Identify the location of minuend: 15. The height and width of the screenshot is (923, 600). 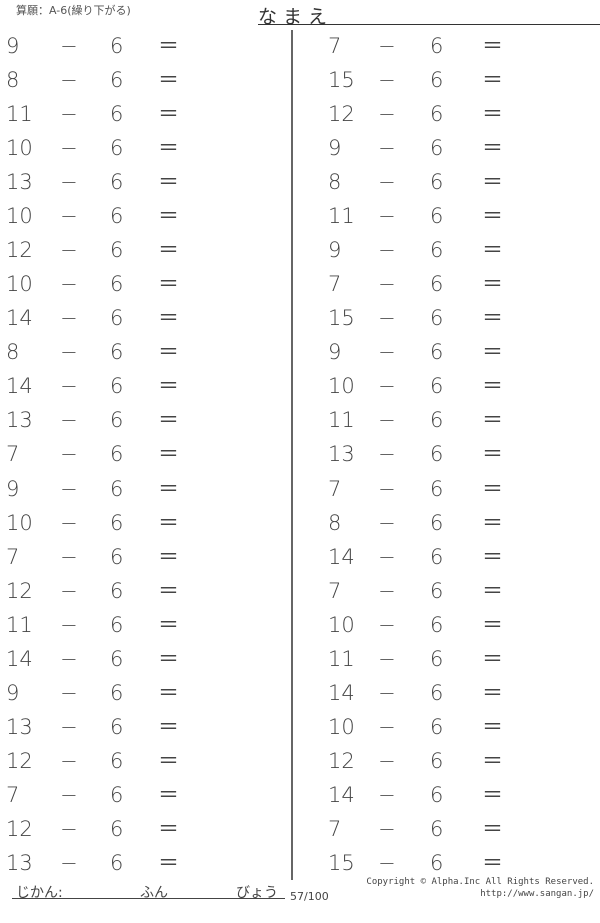
(341, 318).